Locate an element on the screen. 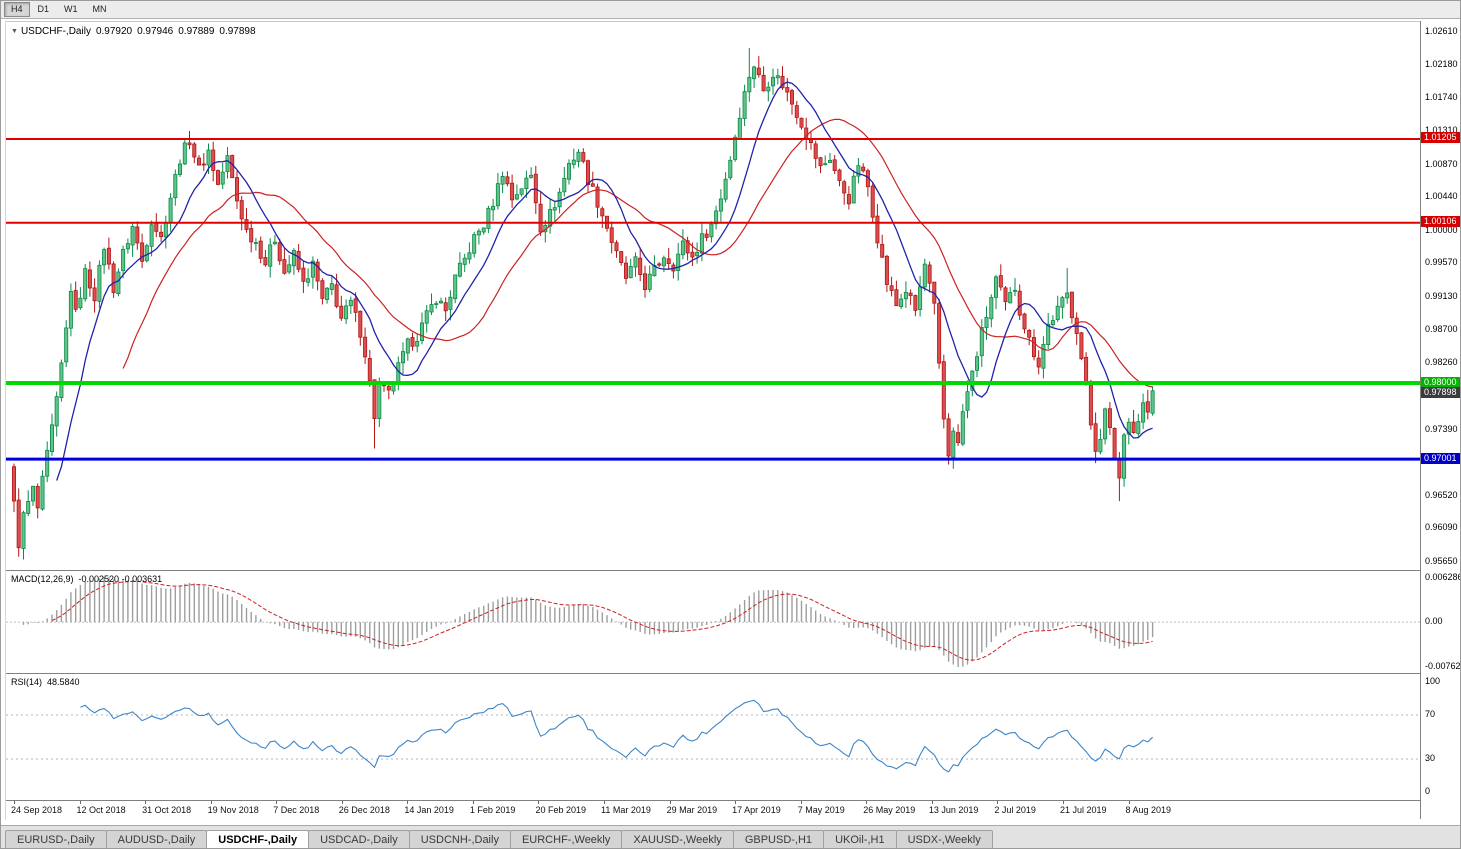 The width and height of the screenshot is (1461, 849). tab-usdx-weekly: USDX-,Weekly is located at coordinates (944, 839).